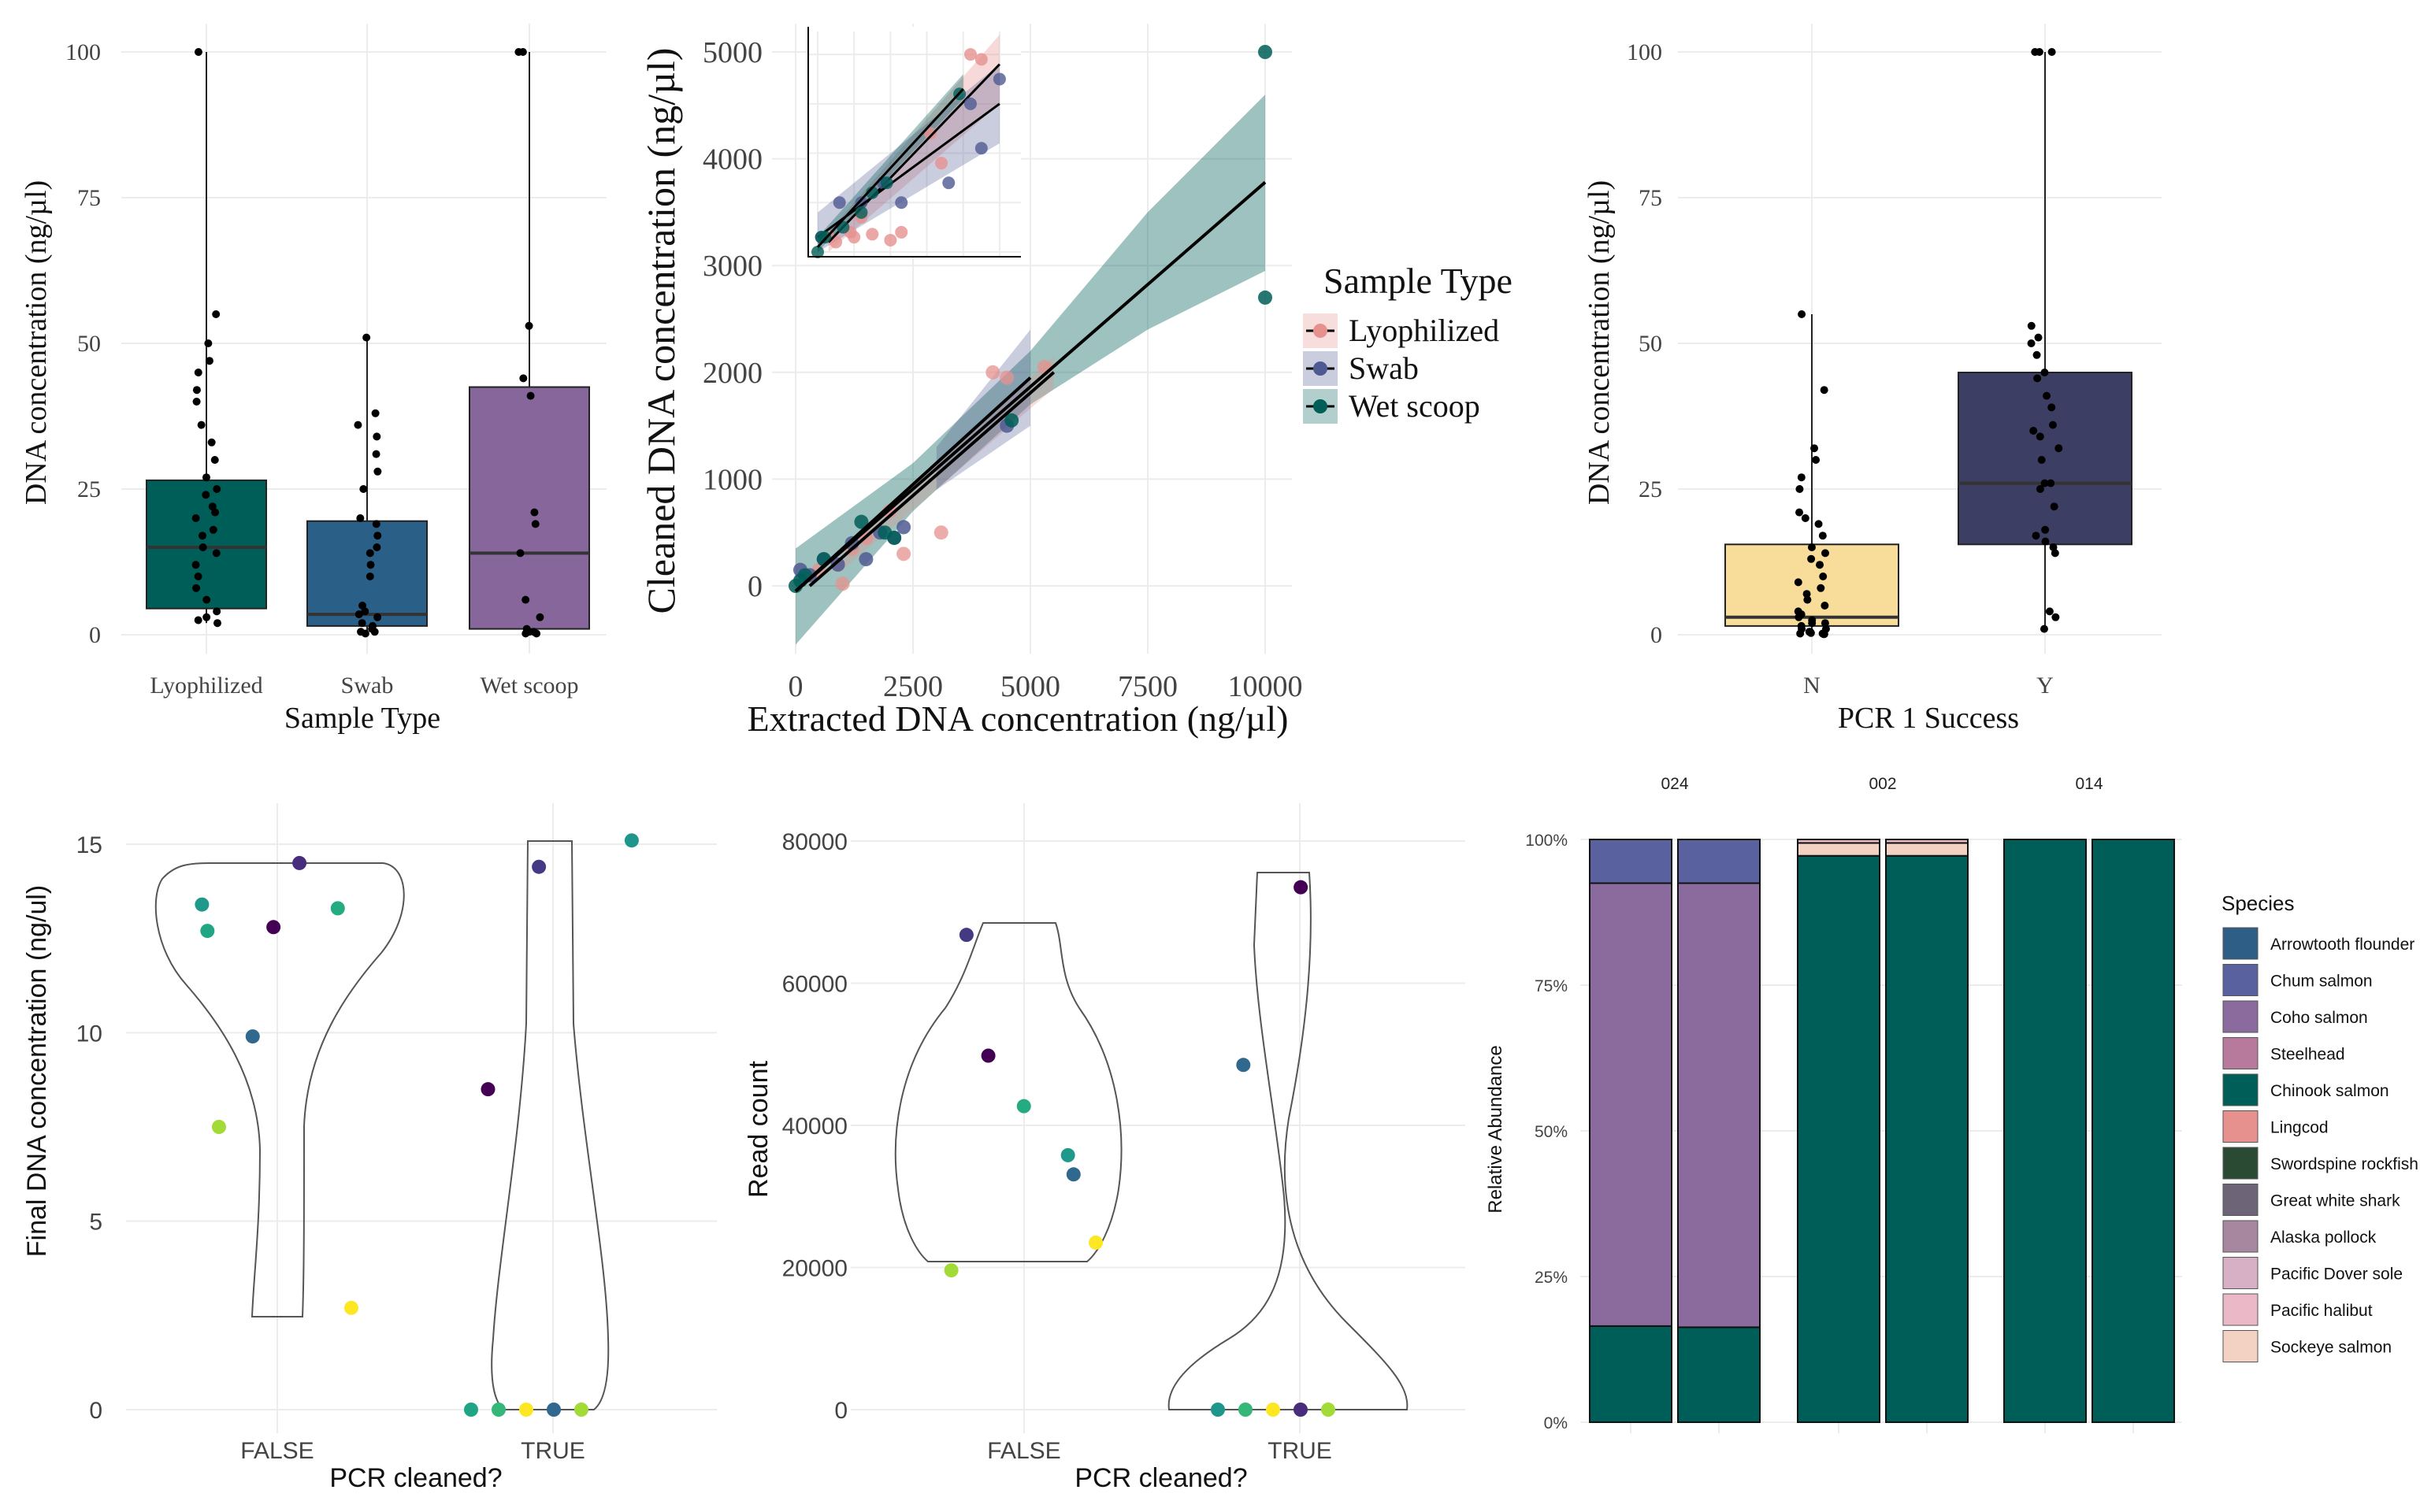 The width and height of the screenshot is (2420, 1512). Describe the element at coordinates (529, 508) in the screenshot. I see `p1-box-wet-scoop` at that location.